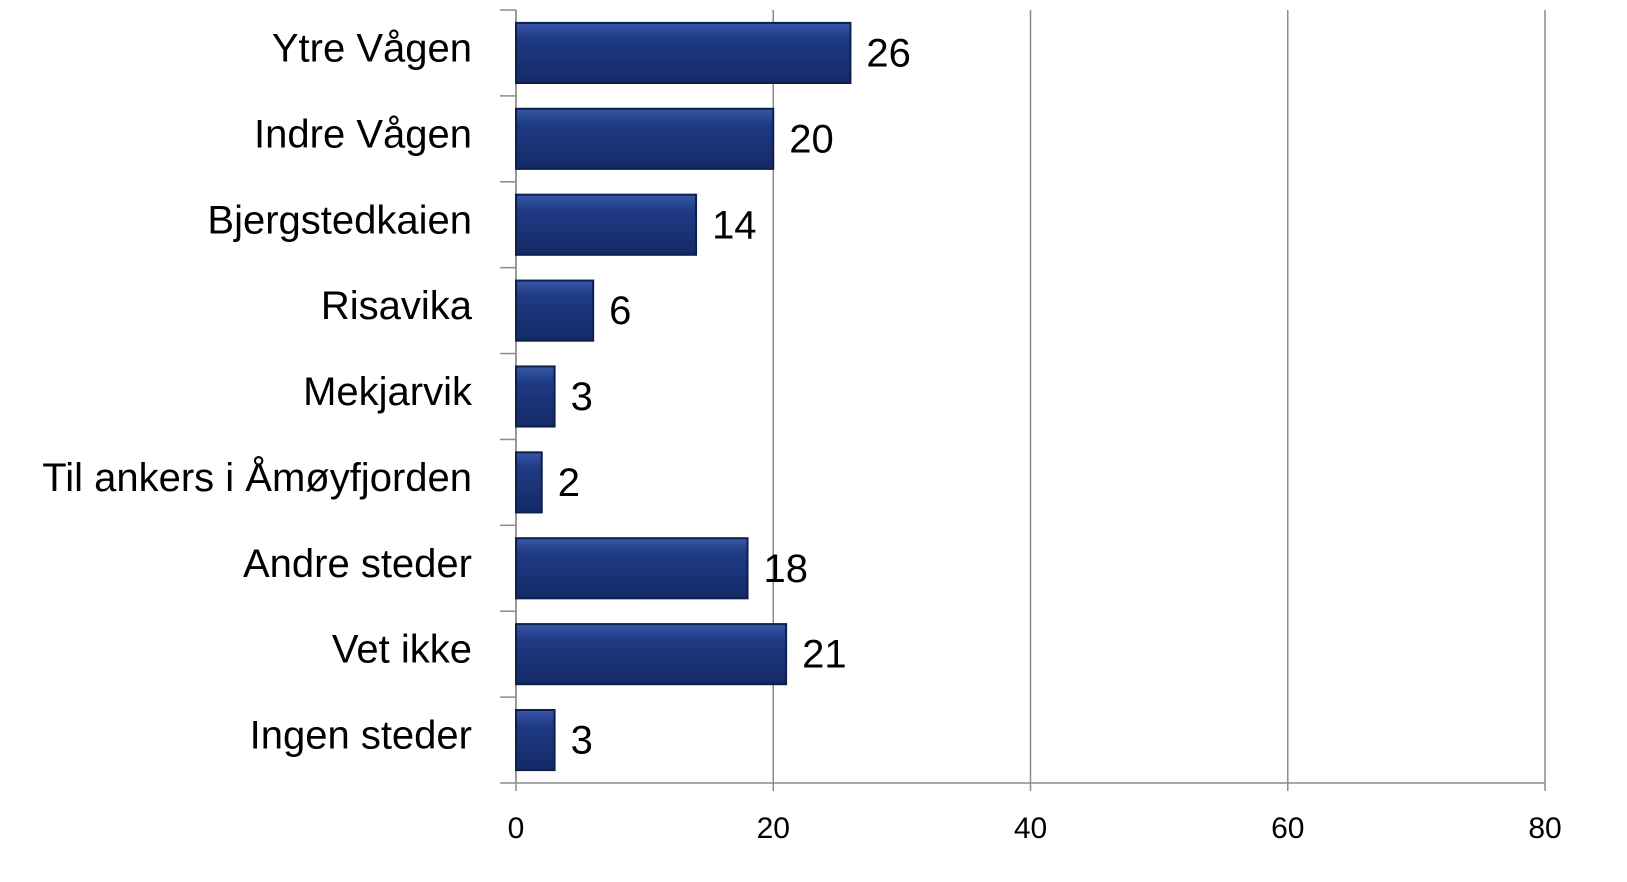  Describe the element at coordinates (773, 828) in the screenshot. I see `x-tick-label: 20` at that location.